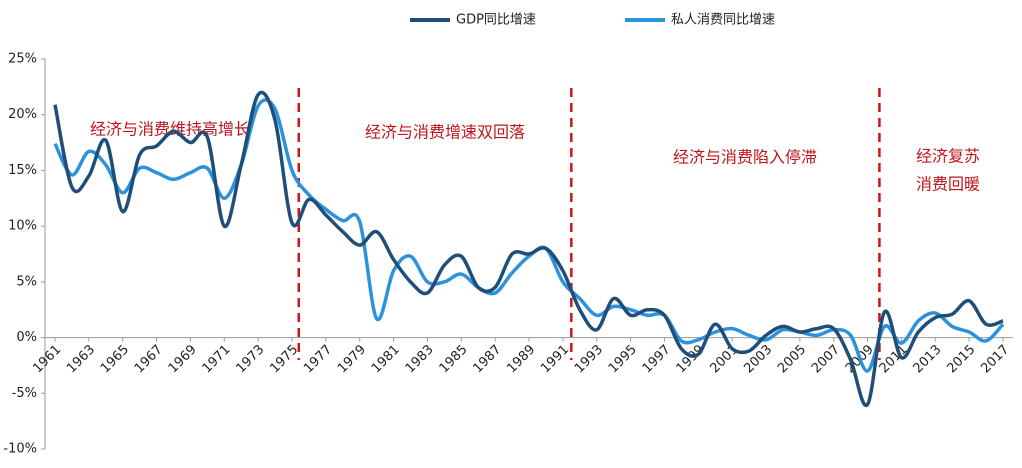  What do you see at coordinates (115, 359) in the screenshot?
I see `x-tick-label: 1965` at bounding box center [115, 359].